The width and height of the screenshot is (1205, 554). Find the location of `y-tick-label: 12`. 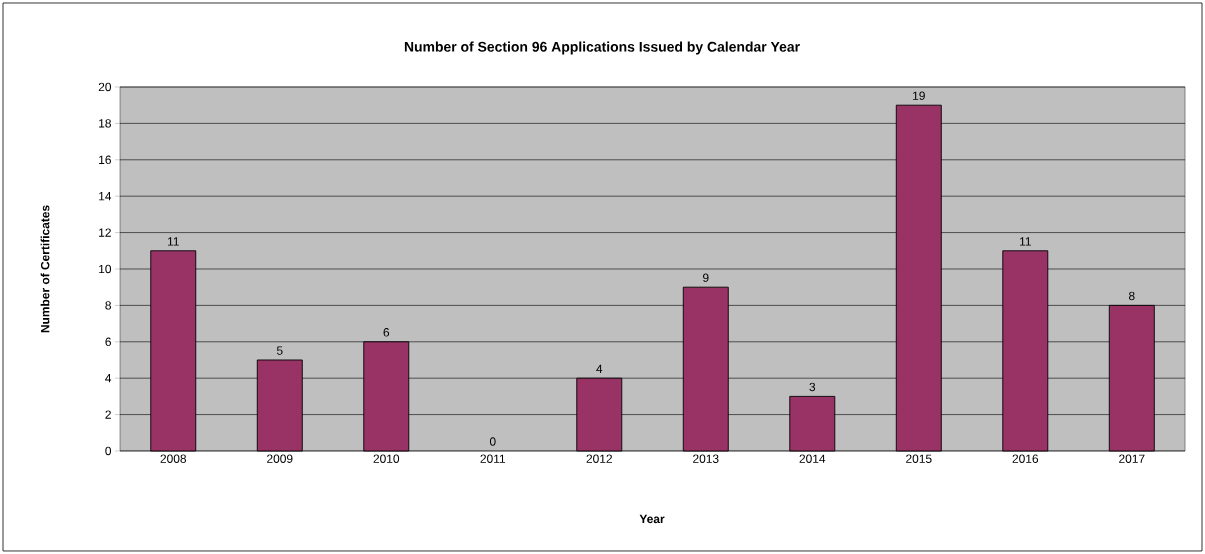

y-tick-label: 12 is located at coordinates (105, 232).